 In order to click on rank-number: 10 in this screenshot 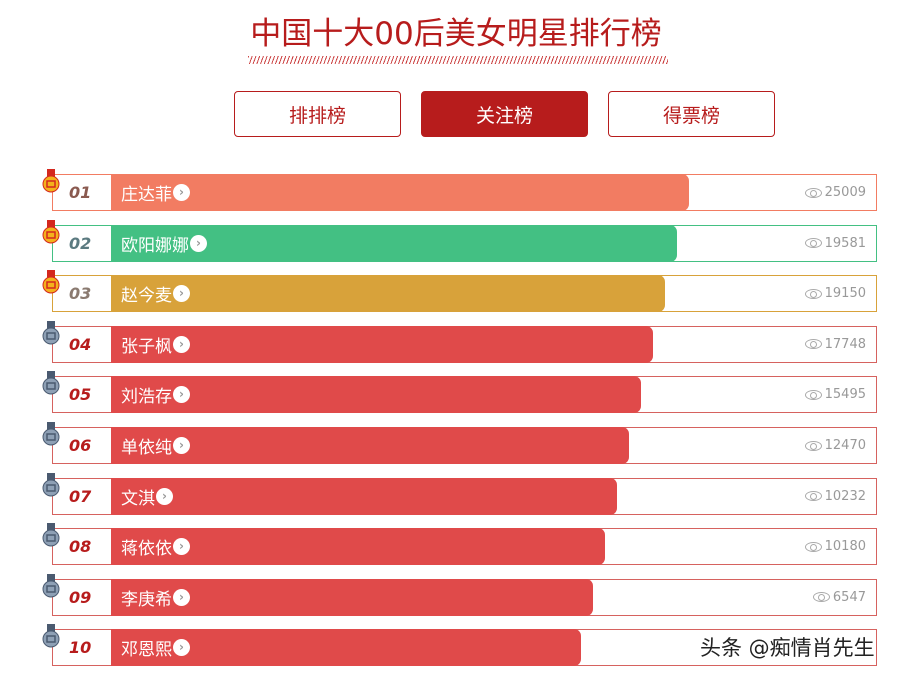, I will do `click(80, 648)`.